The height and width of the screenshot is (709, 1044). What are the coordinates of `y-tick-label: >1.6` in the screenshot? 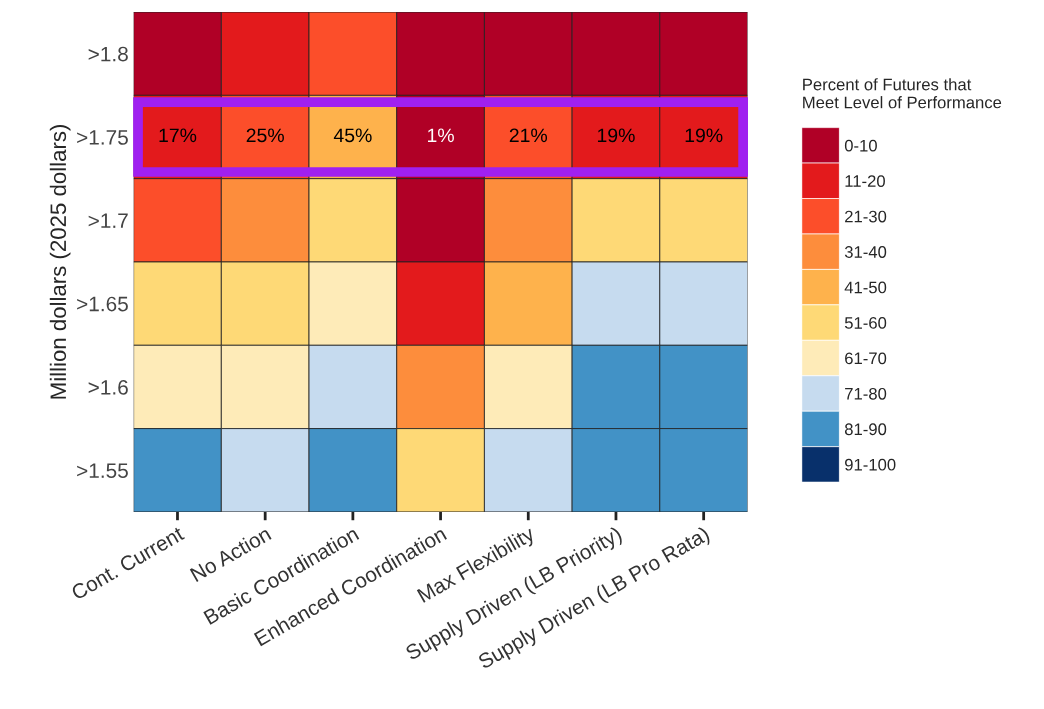 It's located at (108, 387).